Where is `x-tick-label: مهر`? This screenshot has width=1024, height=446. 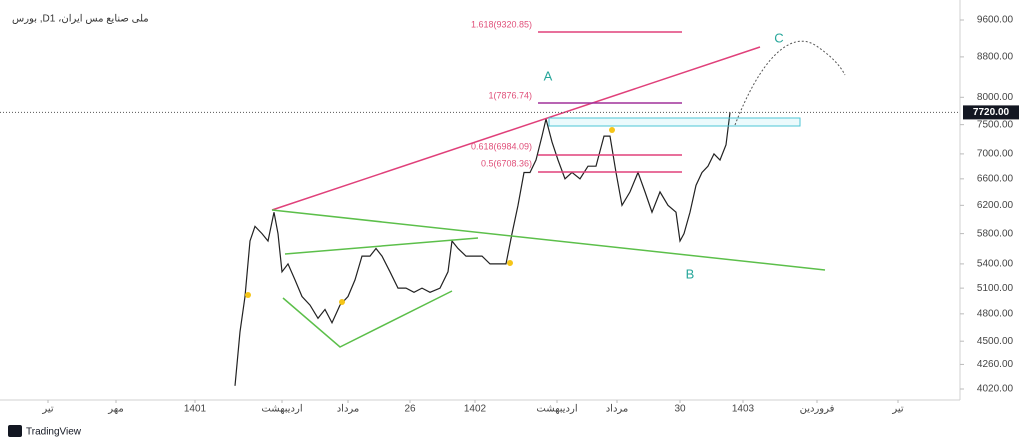 x-tick-label: مهر is located at coordinates (115, 409).